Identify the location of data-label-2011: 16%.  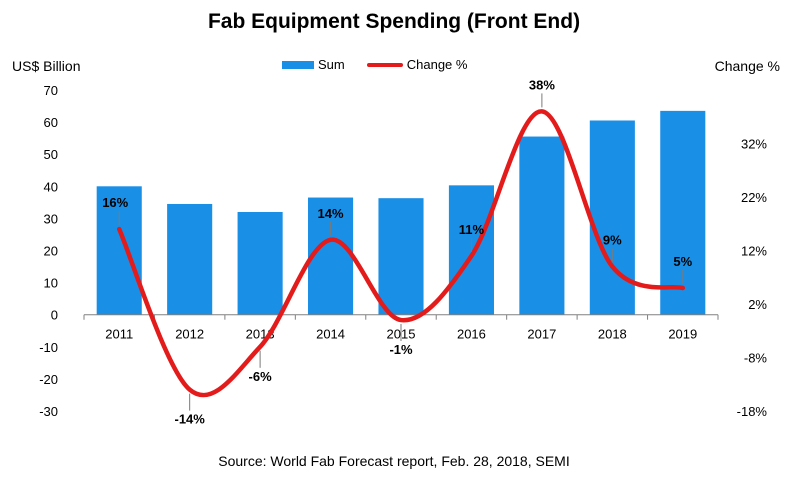
(115, 202).